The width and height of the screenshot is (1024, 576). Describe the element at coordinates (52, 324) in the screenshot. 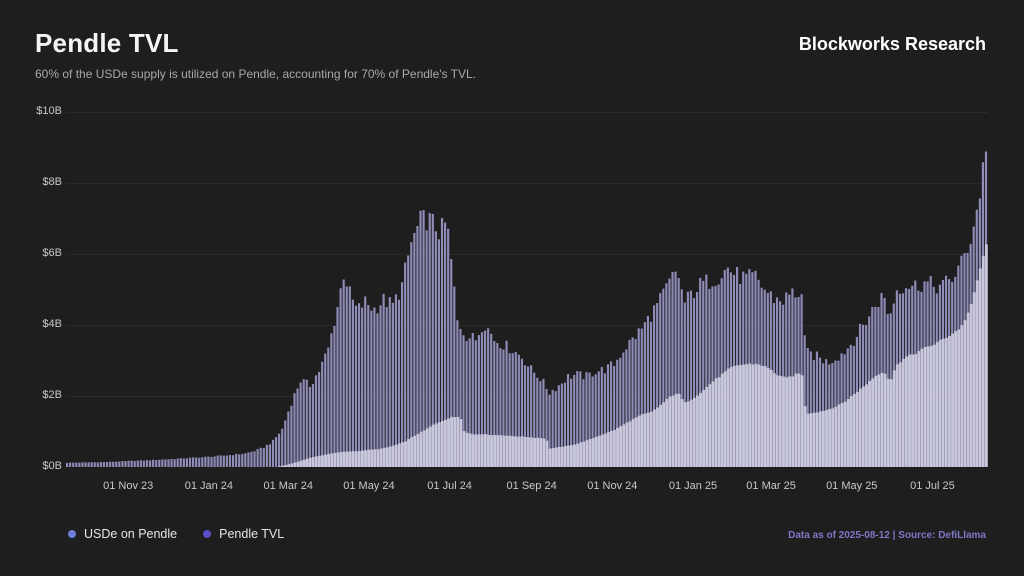

I see `y-tick-label: $4B` at that location.